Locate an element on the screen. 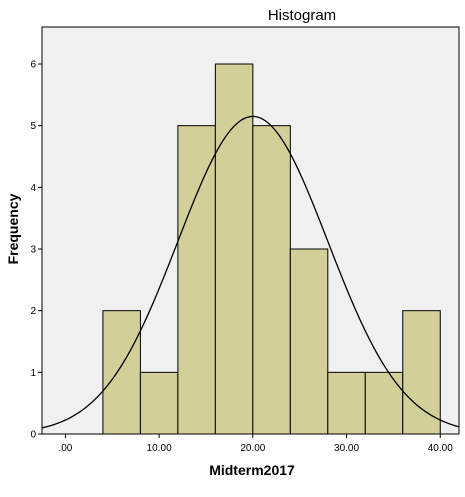 The height and width of the screenshot is (497, 465). y-tick-label: 5 is located at coordinates (33, 126).